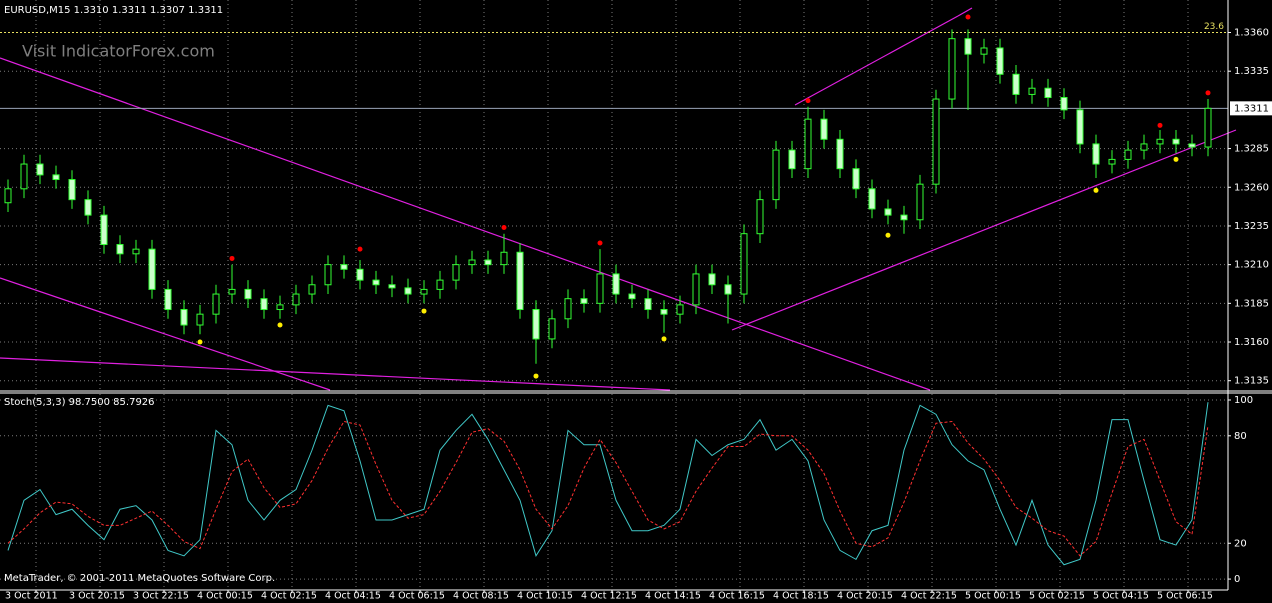 The image size is (1272, 603). What do you see at coordinates (1251, 265) in the screenshot?
I see `y-tick-label: 1.3210` at bounding box center [1251, 265].